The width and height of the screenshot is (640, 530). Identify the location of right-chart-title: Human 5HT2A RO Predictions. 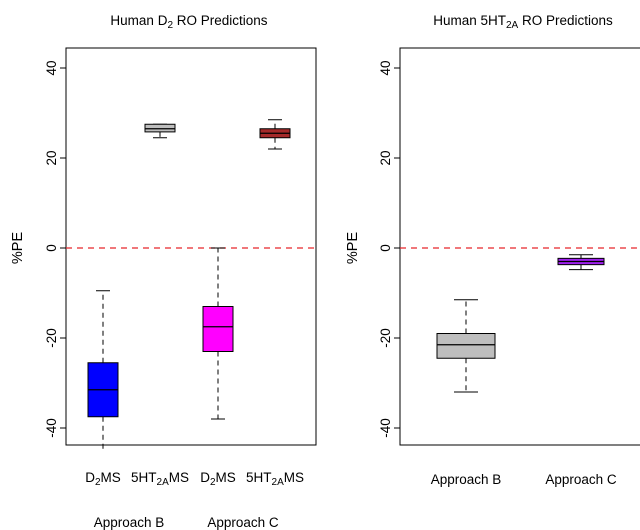
(523, 22).